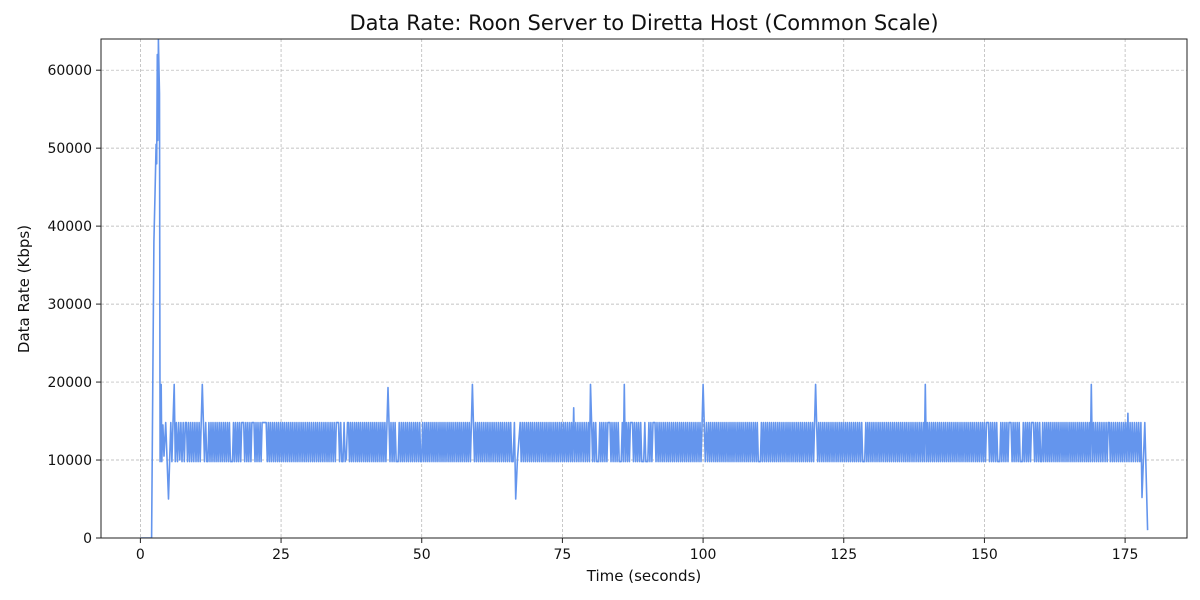  I want to click on y-tick-label: 50000, so click(69, 149).